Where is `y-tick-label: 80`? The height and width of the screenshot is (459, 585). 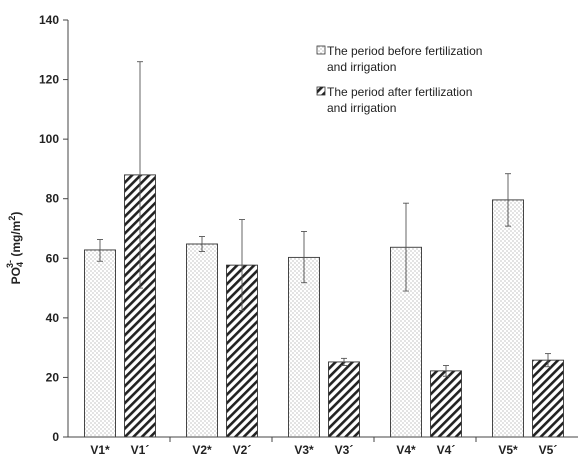 y-tick-label: 80 is located at coordinates (53, 199).